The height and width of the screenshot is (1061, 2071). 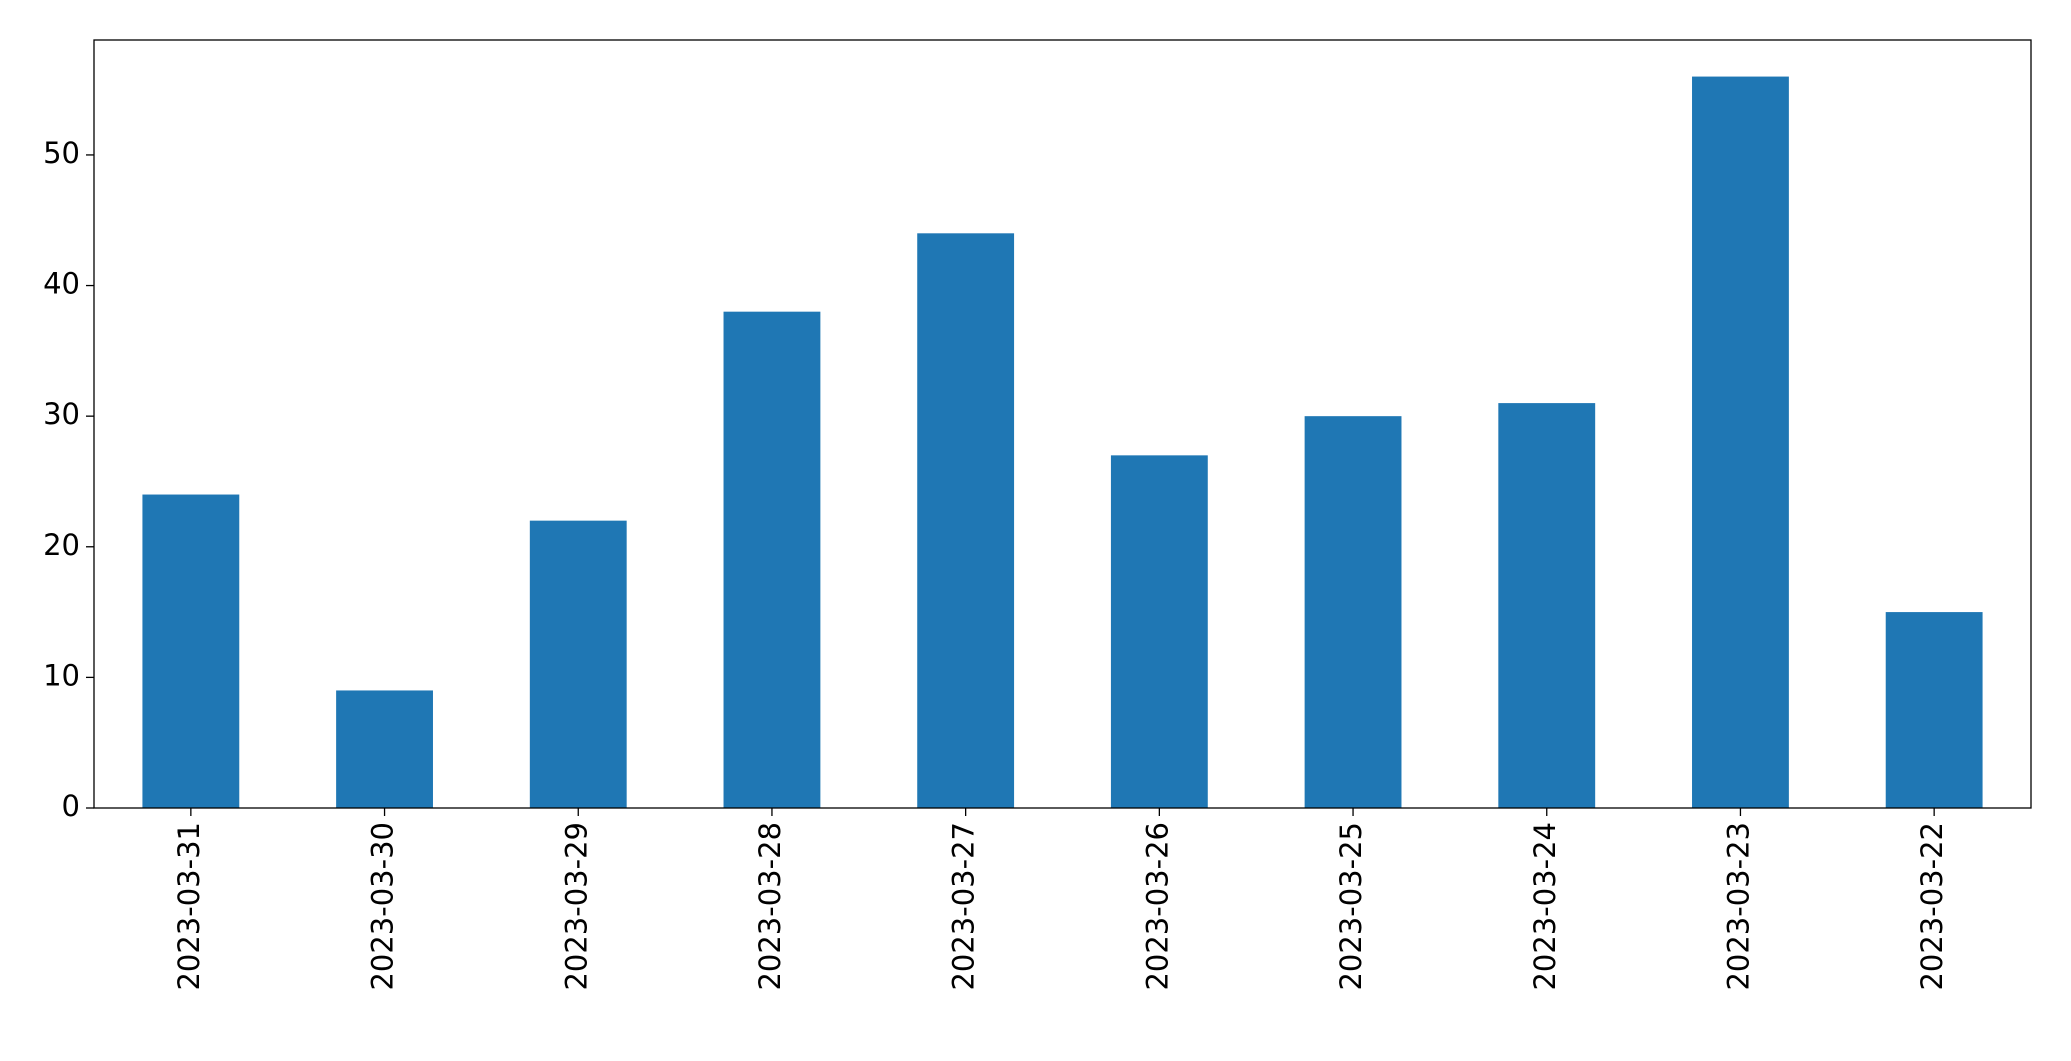 I want to click on x-tick-label: 2023-03-31, so click(x=189, y=906).